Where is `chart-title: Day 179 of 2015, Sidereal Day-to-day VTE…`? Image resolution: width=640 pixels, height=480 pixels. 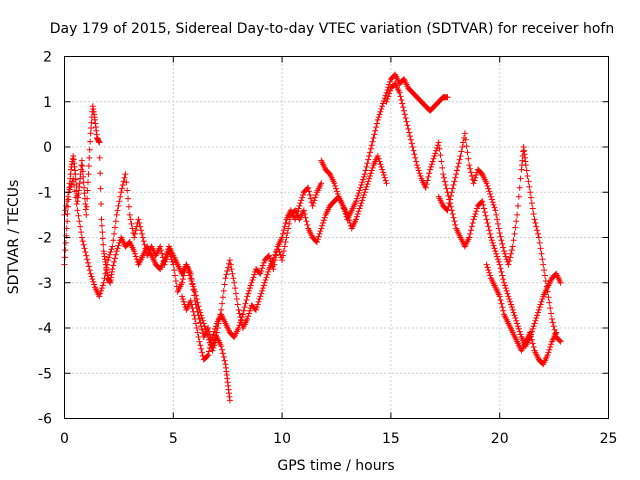 chart-title: Day 179 of 2015, Sidereal Day-to-day VTE… is located at coordinates (332, 29).